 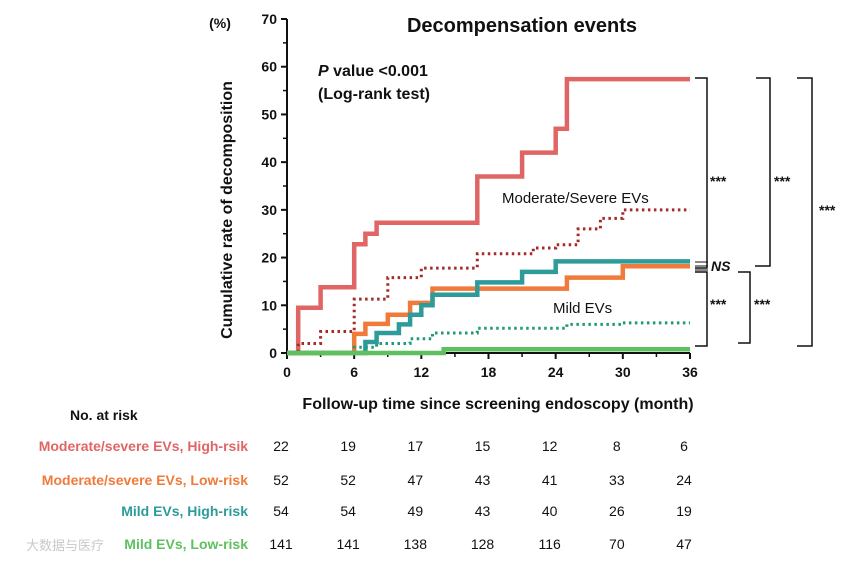 I want to click on x-tick-label: 0, so click(x=287, y=372).